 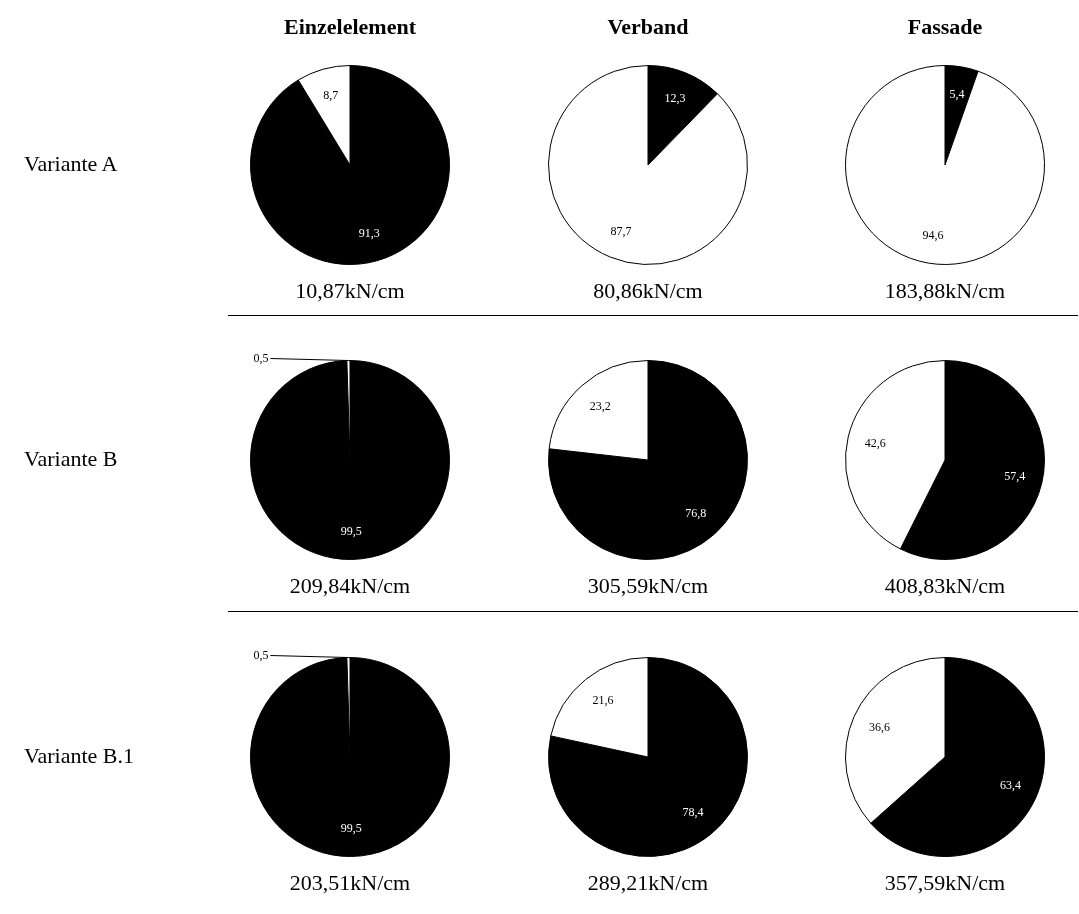 I want to click on data-label: 87,7, so click(x=621, y=230).